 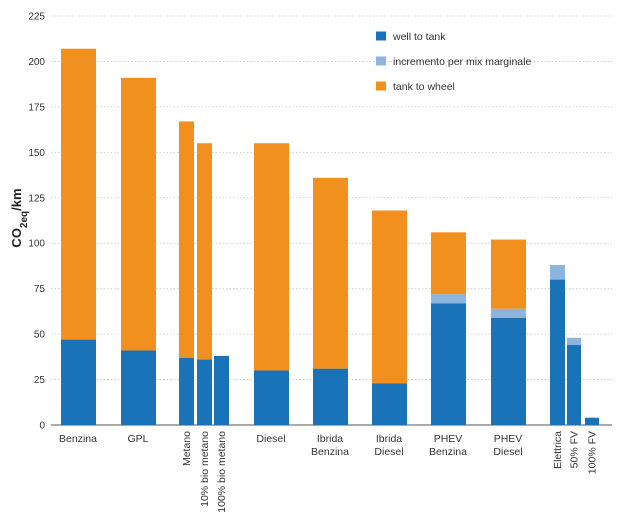 I want to click on x-tick-label: 100% bio metano, so click(x=222, y=472).